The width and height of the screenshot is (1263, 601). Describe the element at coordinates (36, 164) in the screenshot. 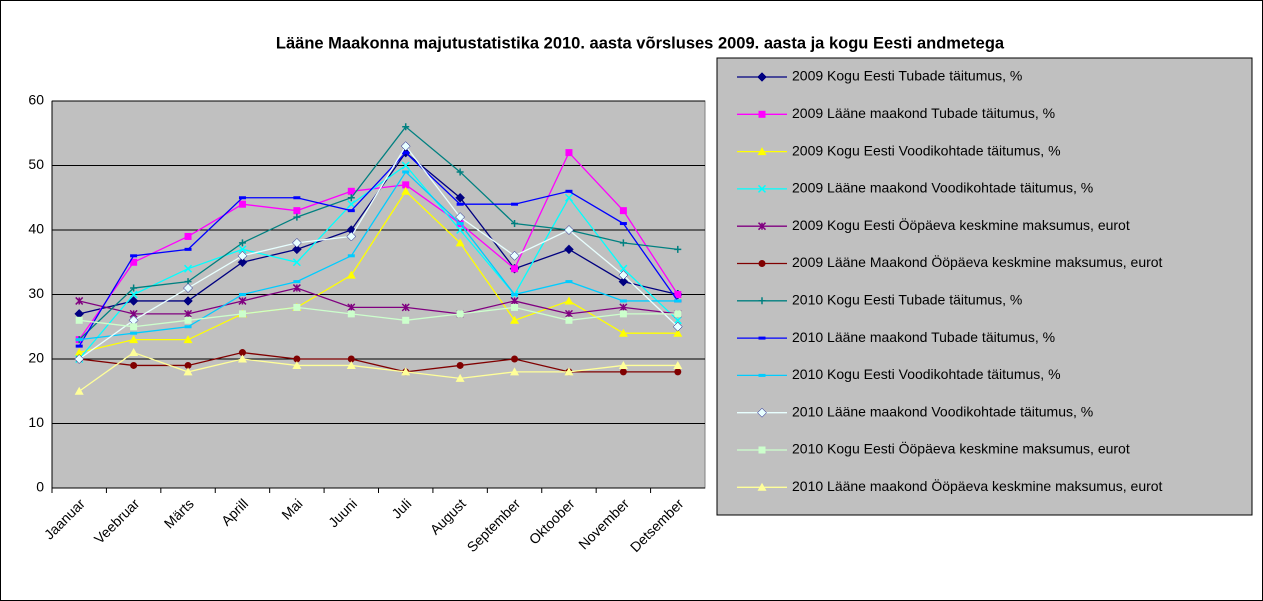

I see `y-tick-label: 50` at that location.